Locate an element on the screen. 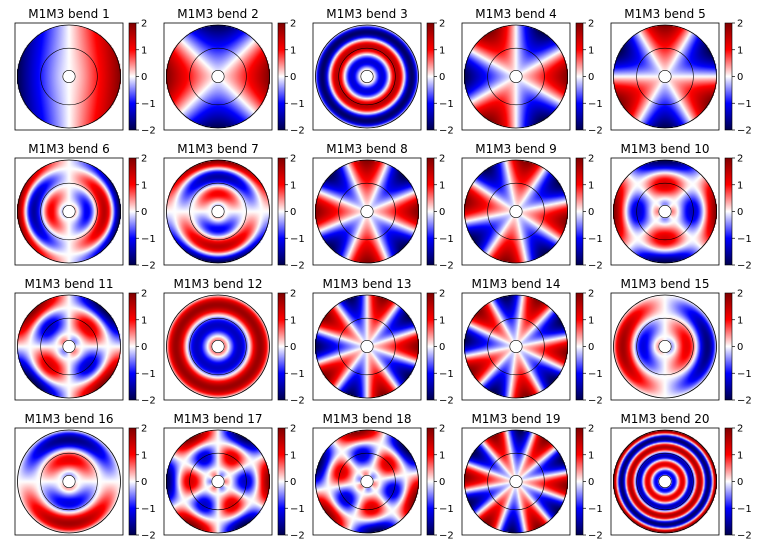  panel-title: M1M3 bend 15 is located at coordinates (664, 284).